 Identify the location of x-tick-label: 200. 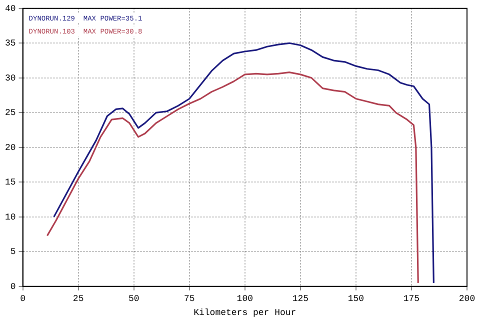
(467, 299).